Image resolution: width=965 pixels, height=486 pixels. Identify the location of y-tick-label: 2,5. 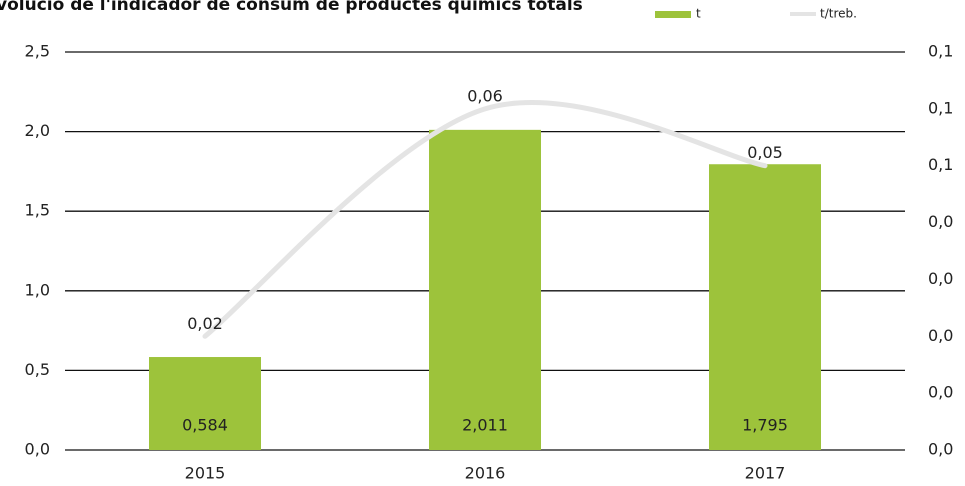
(37, 51).